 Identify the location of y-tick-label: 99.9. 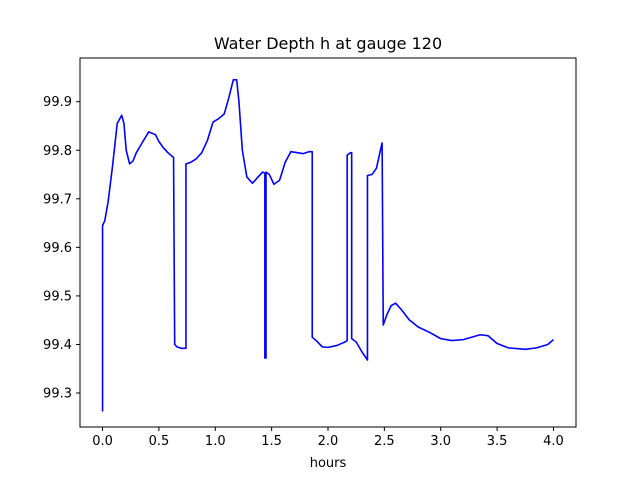
(57, 102).